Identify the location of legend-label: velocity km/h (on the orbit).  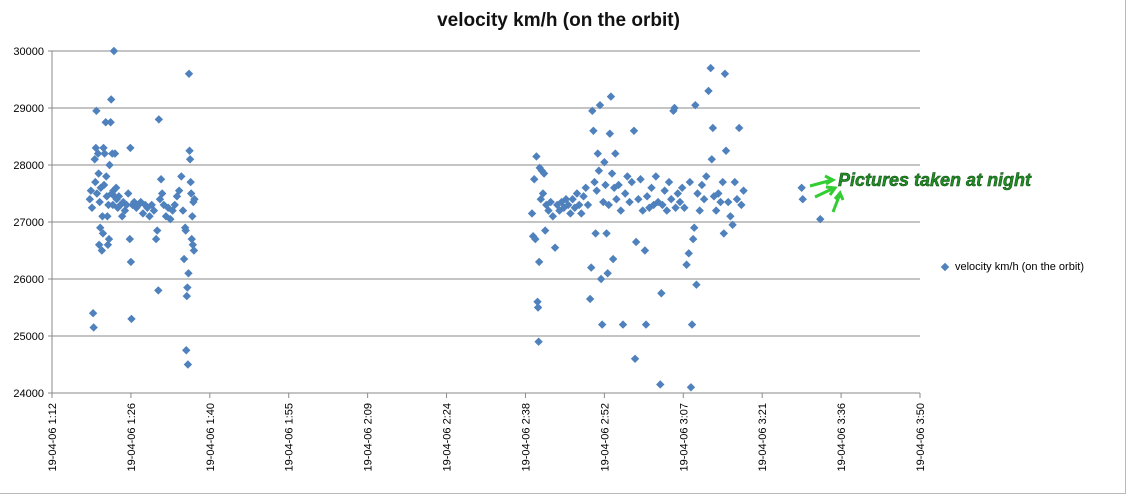
(1019, 267).